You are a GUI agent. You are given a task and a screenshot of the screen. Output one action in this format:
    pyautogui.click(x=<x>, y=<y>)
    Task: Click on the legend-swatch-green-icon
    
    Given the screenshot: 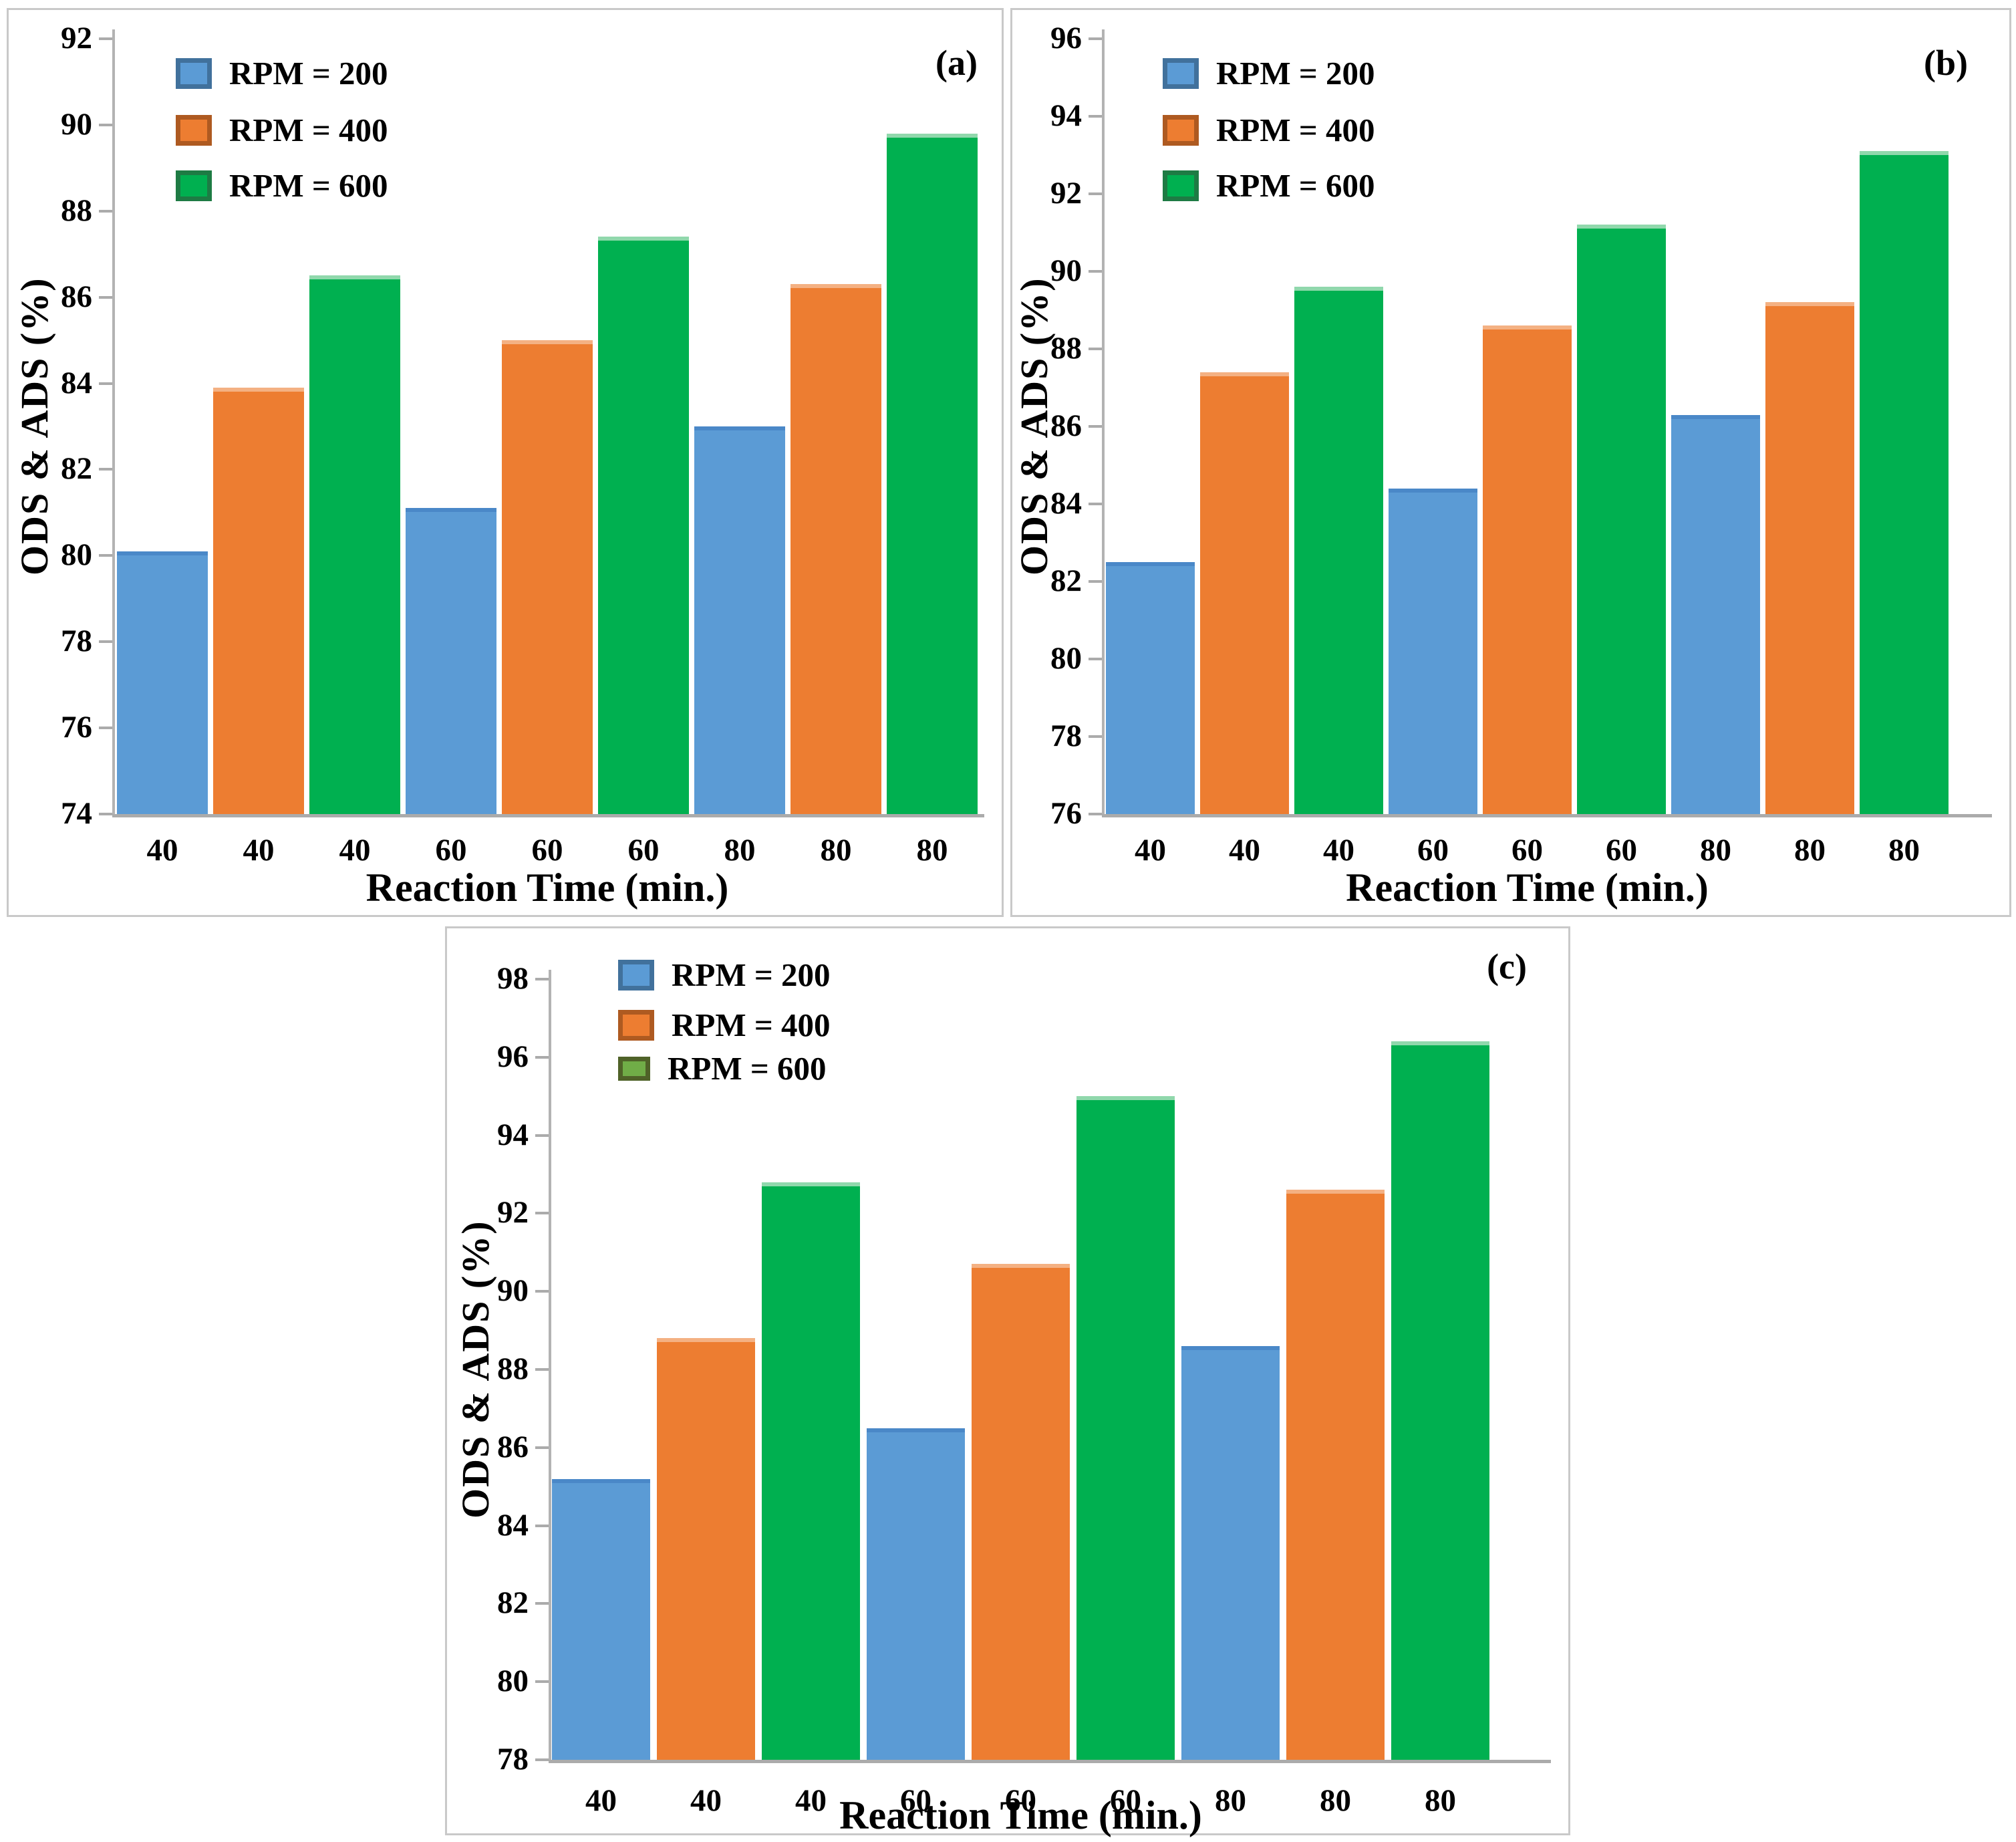 What is the action you would take?
    pyautogui.click(x=634, y=1069)
    